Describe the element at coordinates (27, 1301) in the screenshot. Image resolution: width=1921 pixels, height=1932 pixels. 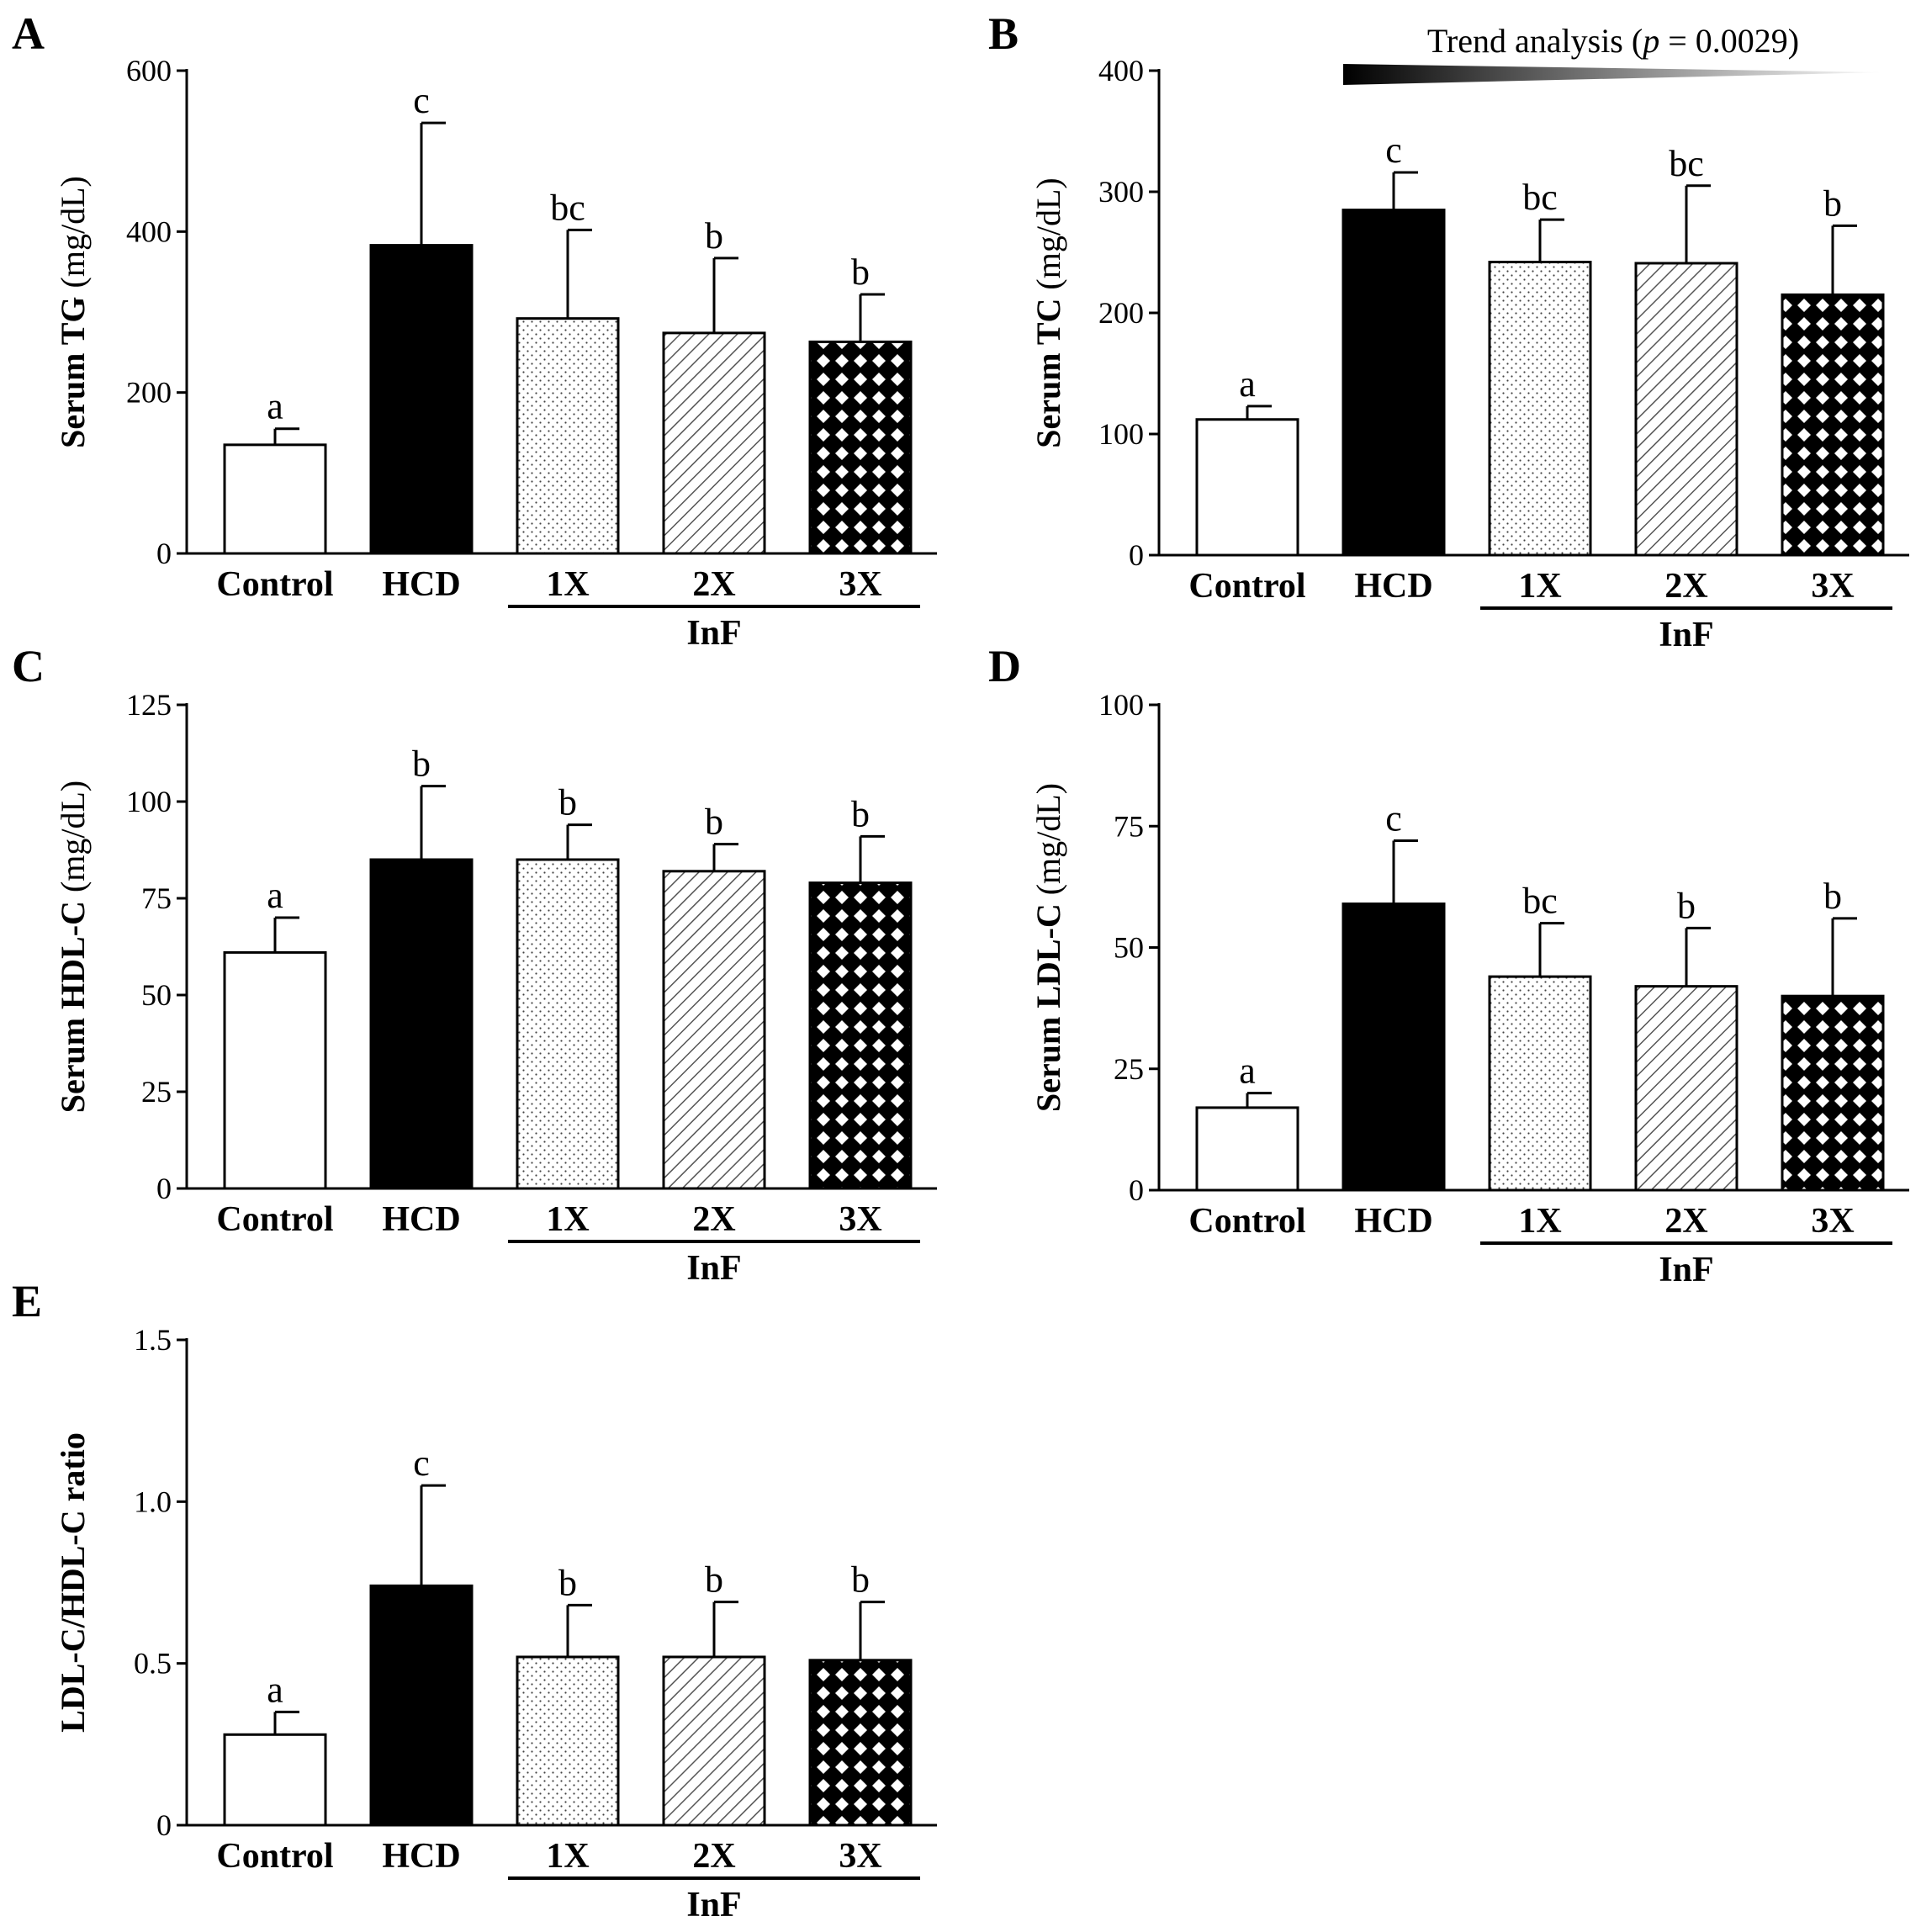
I see `panel-E-letter: E` at that location.